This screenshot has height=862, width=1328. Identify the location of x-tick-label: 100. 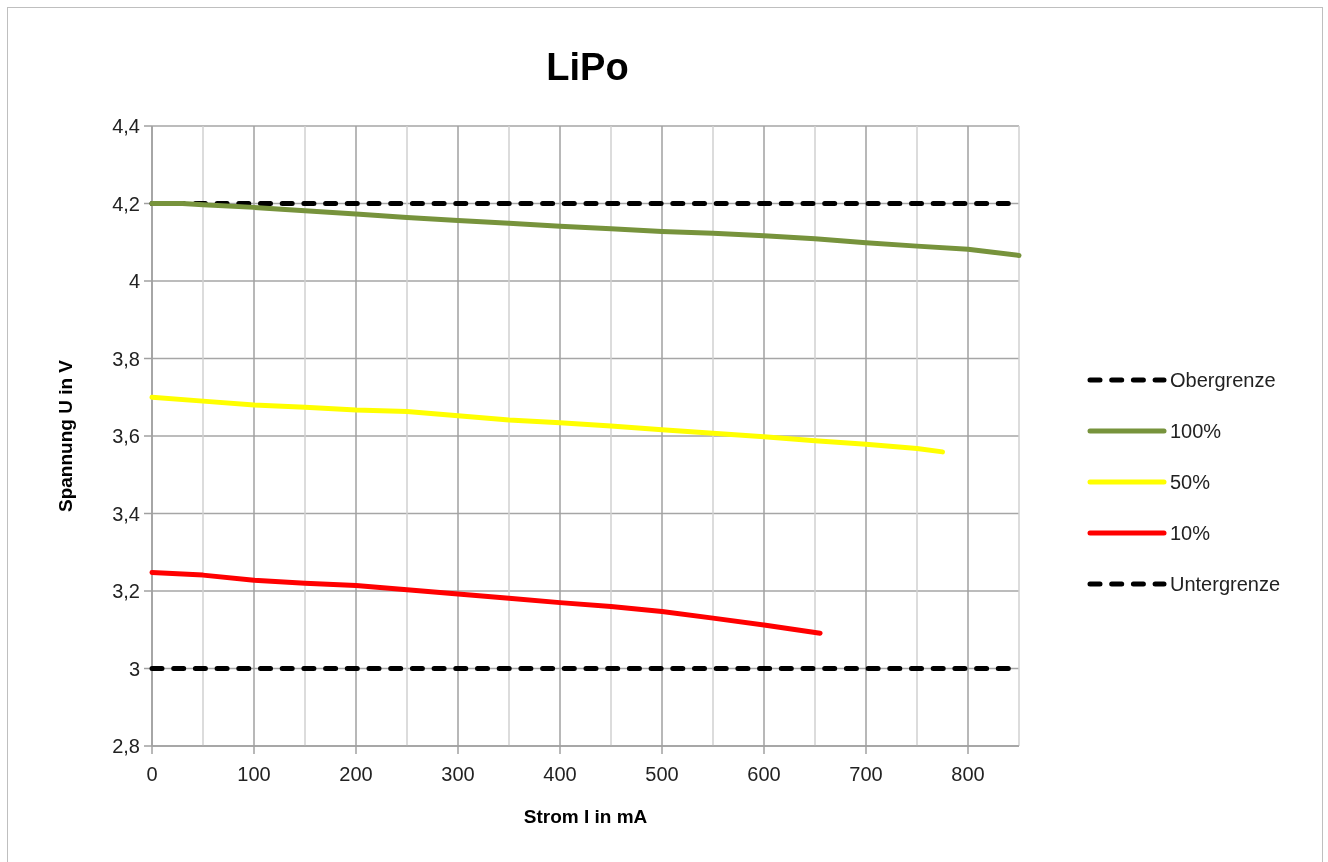
(254, 774).